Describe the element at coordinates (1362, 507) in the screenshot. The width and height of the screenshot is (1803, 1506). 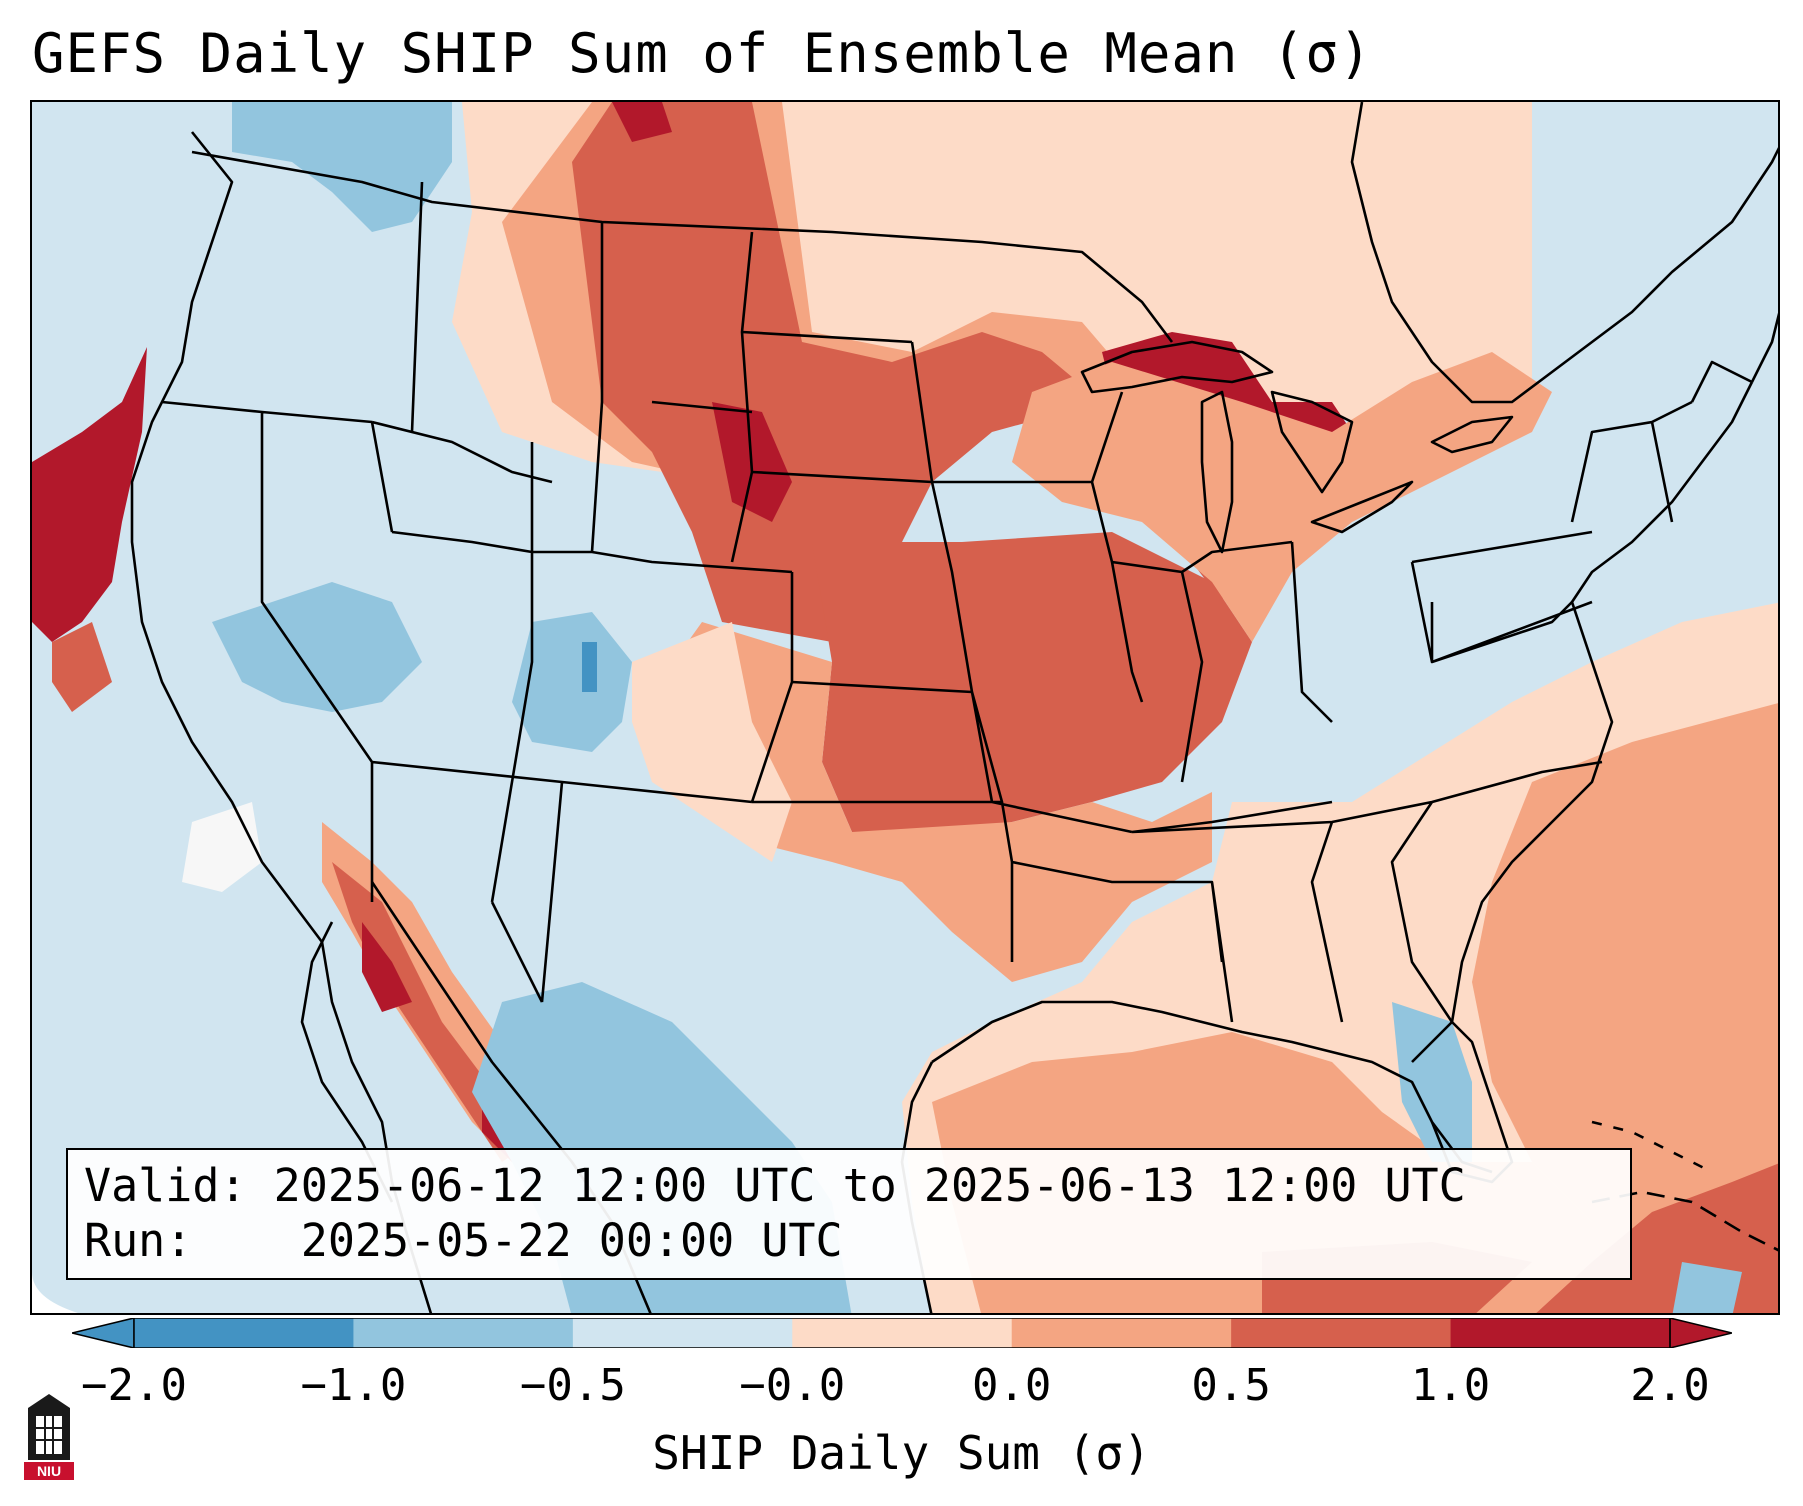
I see `lake-erie` at that location.